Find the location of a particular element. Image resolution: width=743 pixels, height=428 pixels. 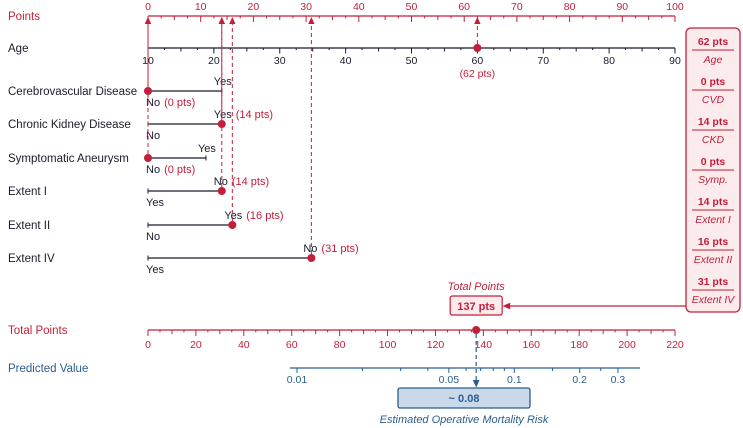

summary-entry: 14 pts Extent I is located at coordinates (713, 211).